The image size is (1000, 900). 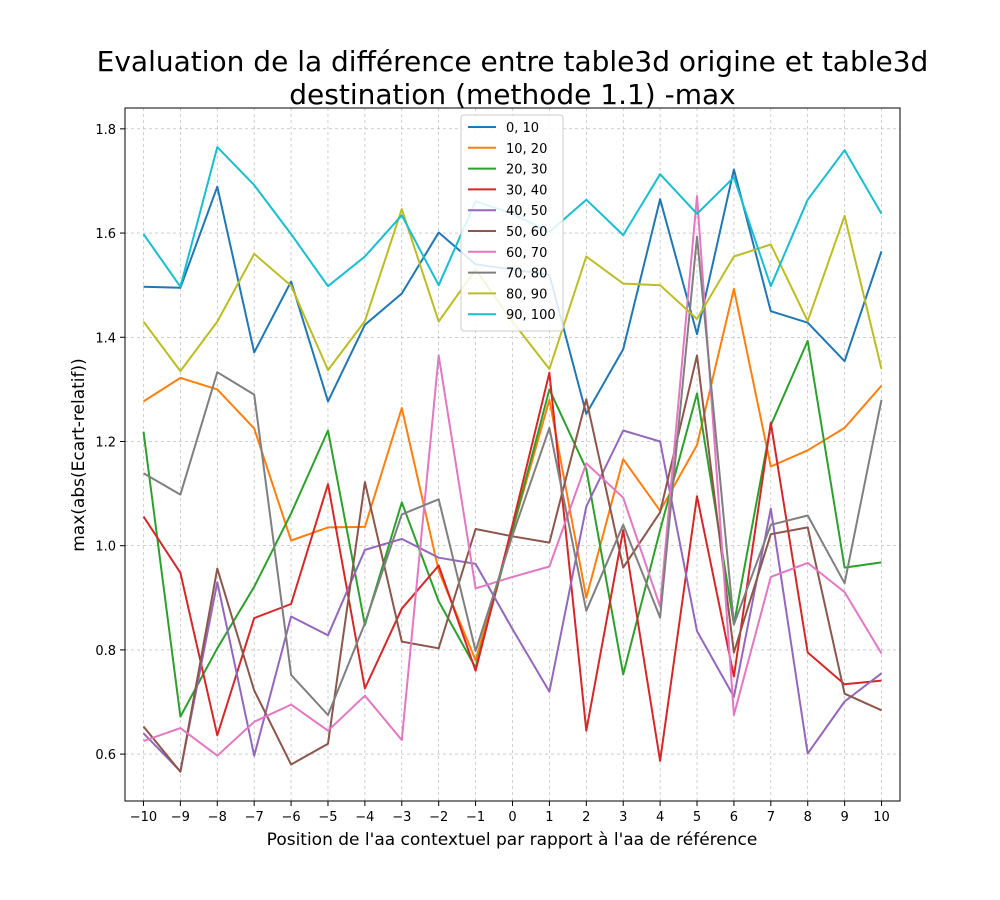 What do you see at coordinates (526, 253) in the screenshot?
I see `legend-label: 60, 70` at bounding box center [526, 253].